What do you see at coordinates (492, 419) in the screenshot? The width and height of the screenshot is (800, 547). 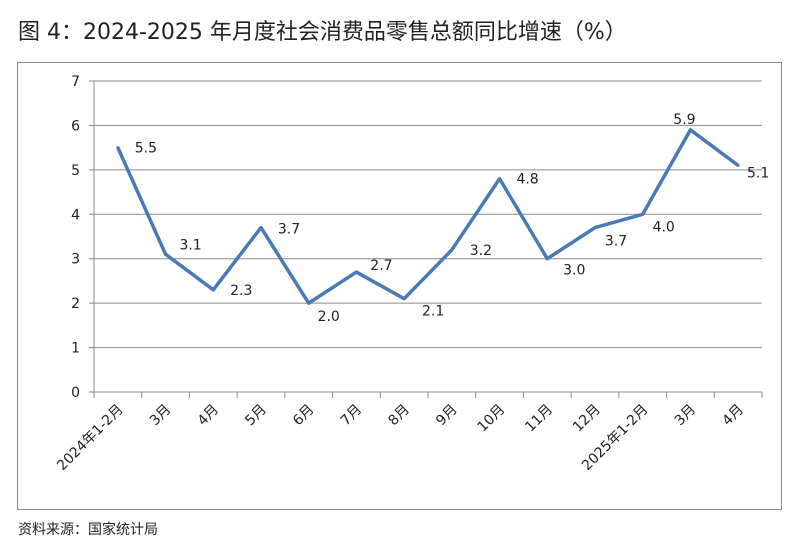 I see `x-tick-label: 10月` at bounding box center [492, 419].